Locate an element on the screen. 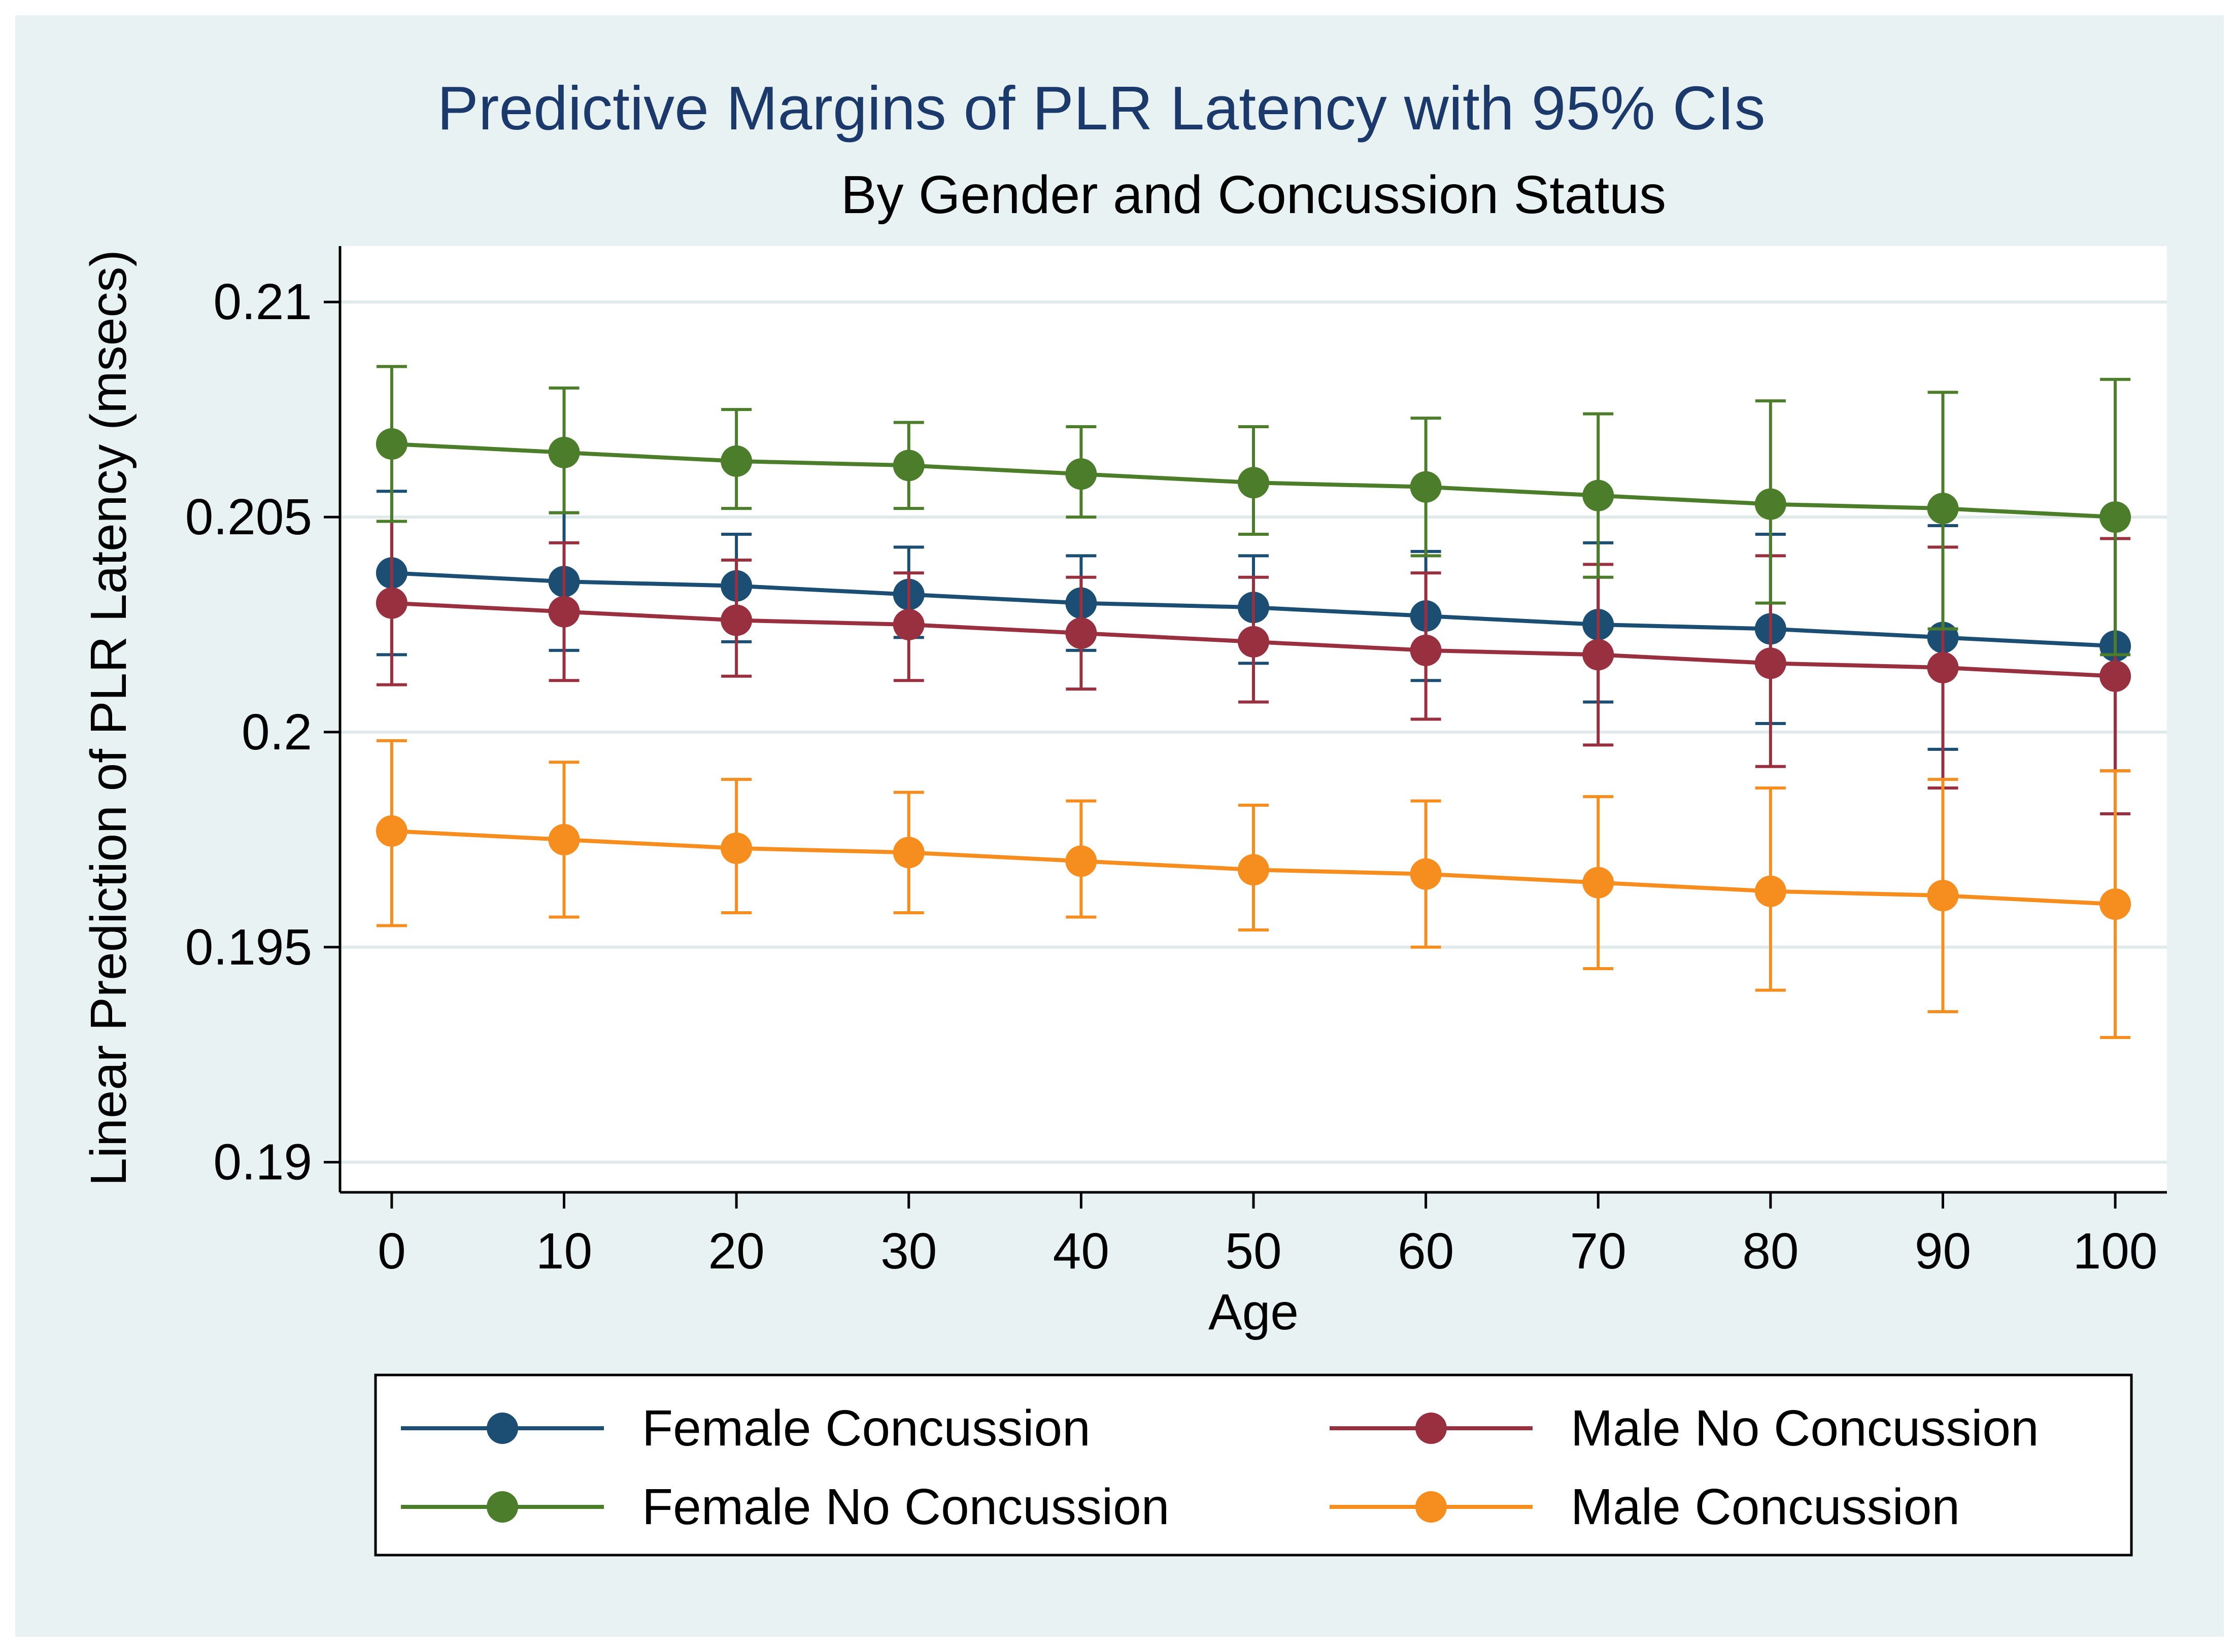  legend-item: Male No Concussion is located at coordinates (1685, 1428).